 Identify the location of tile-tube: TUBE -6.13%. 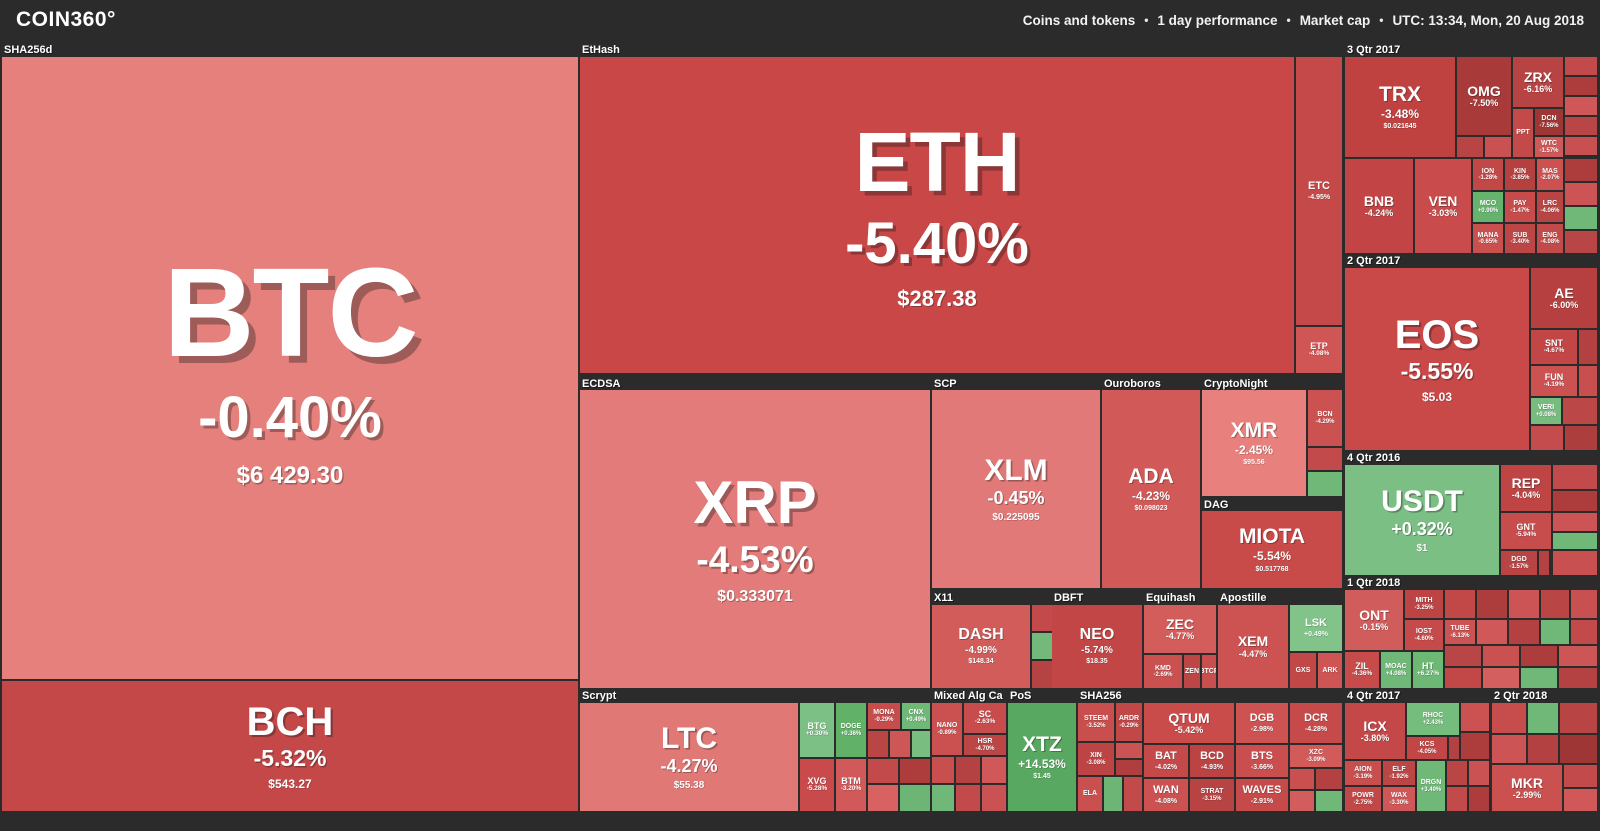
(1460, 632).